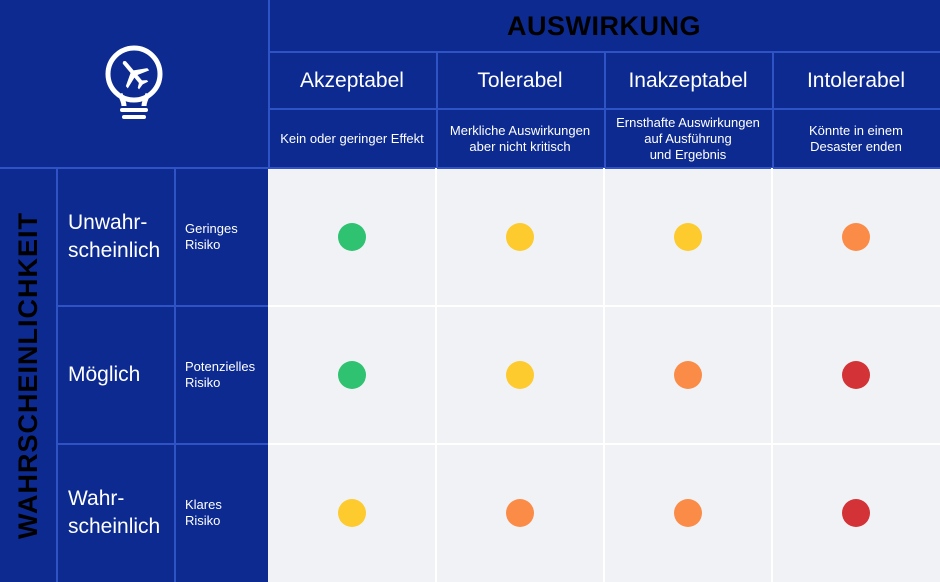  Describe the element at coordinates (203, 512) in the screenshot. I see `row-risk-label: Klares Risiko` at that location.